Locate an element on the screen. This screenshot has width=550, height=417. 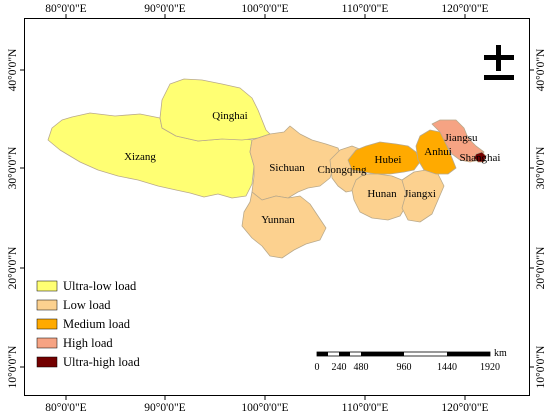
top-tick-label: 120°0'0"E is located at coordinates (464, 9).